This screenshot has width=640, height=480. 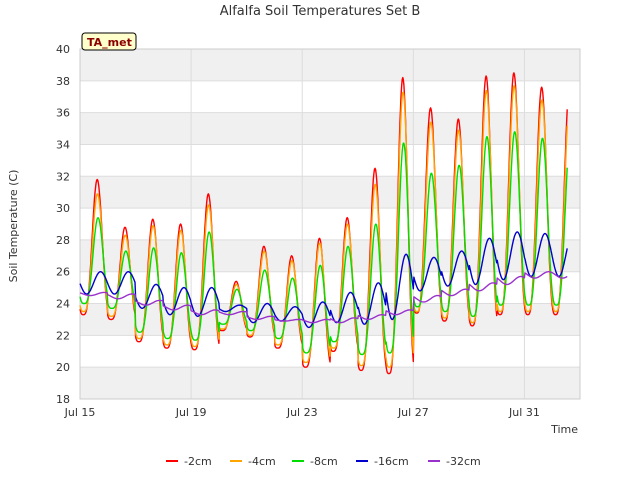 I want to click on x-axis-label: Time, so click(x=564, y=429).